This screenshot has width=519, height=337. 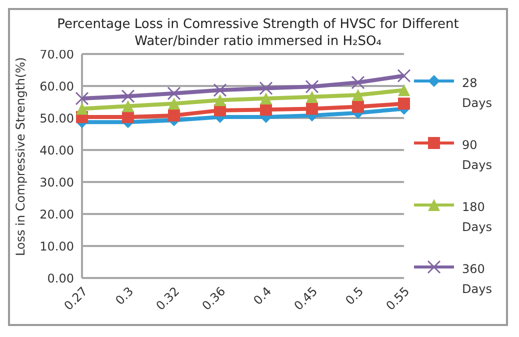 I want to click on y-tick-label: 20.00, so click(x=57, y=214).